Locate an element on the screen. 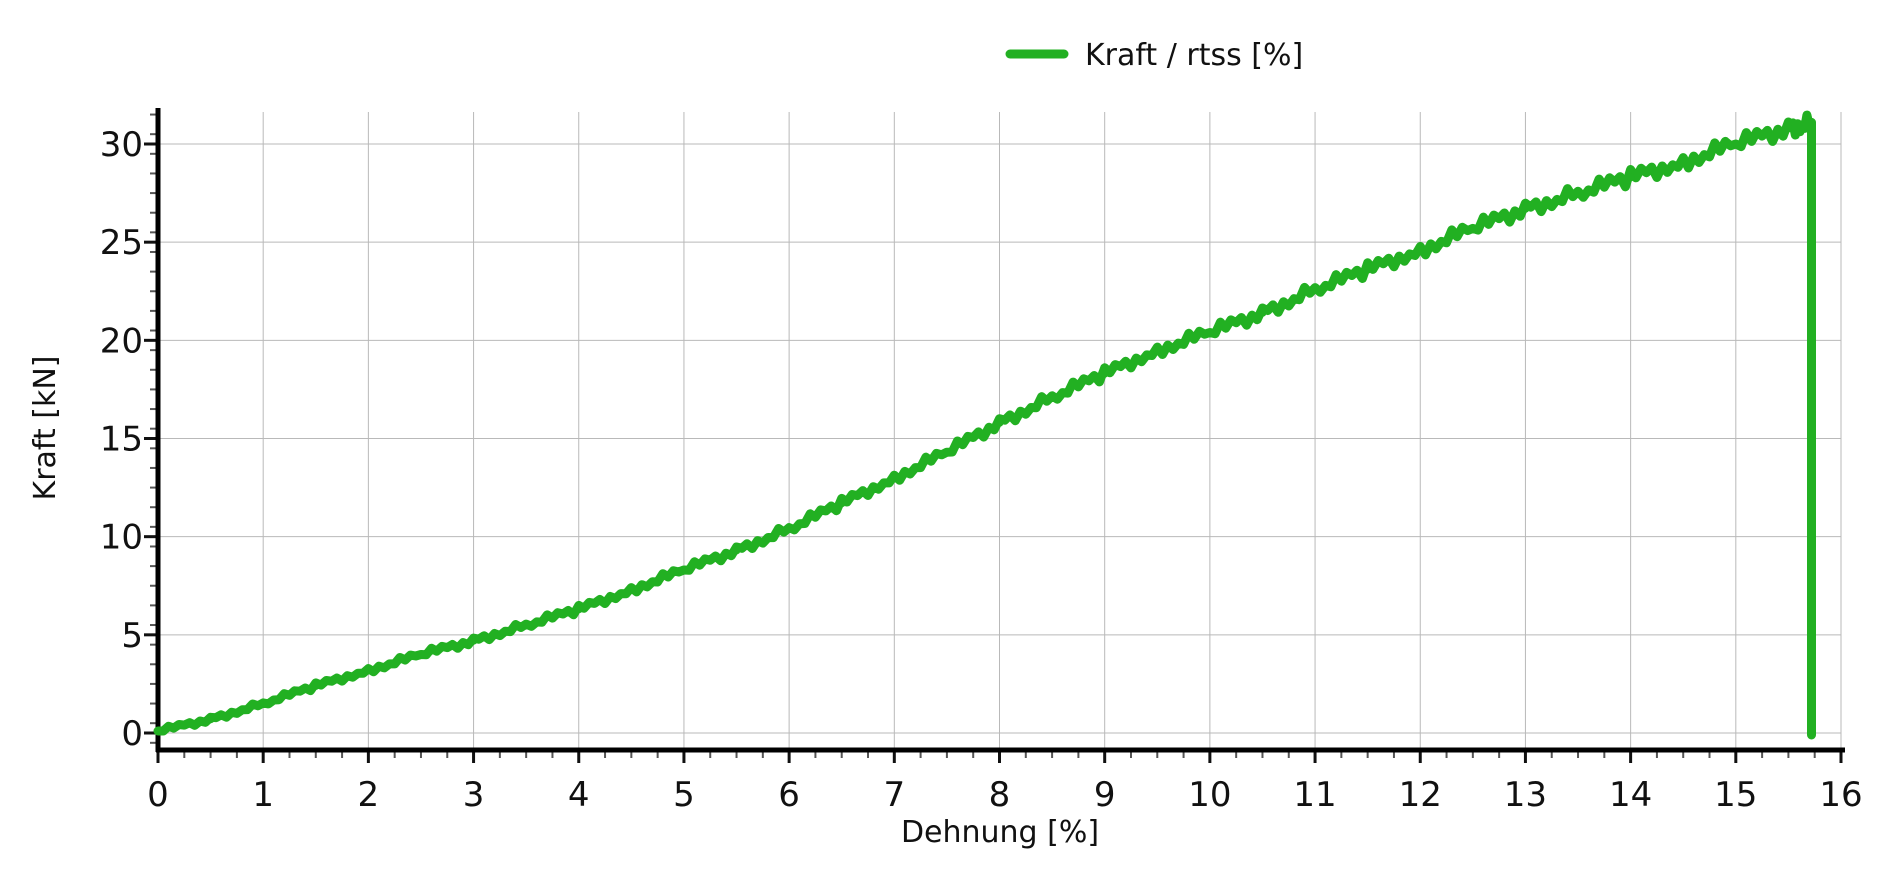 This screenshot has height=886, width=1890. x-tick-label: 10 is located at coordinates (1209, 795).